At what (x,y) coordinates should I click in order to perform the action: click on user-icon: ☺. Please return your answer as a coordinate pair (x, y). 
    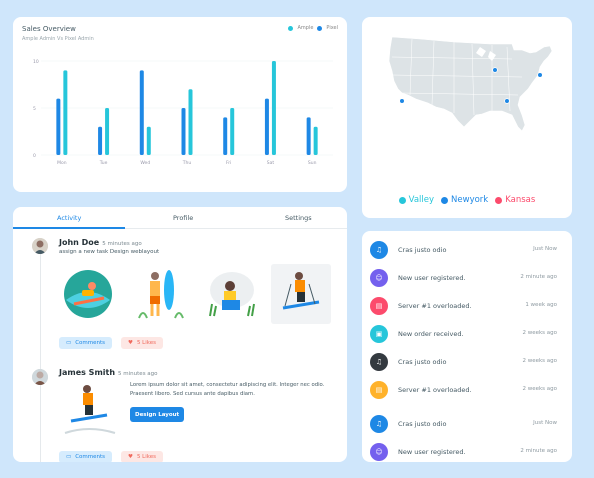
    Looking at the image, I should click on (379, 278).